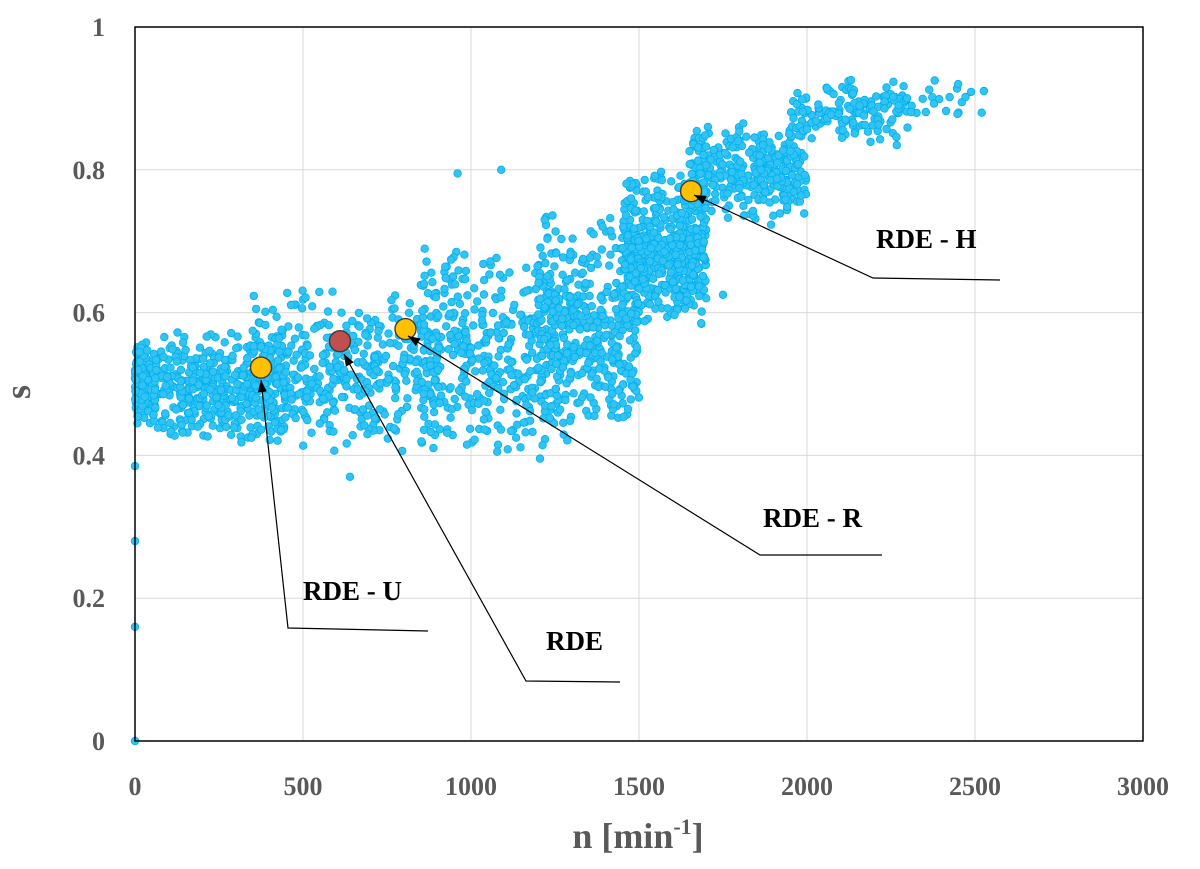 The image size is (1200, 869). What do you see at coordinates (644, 445) in the screenshot?
I see `callout-rde-r: RDE - R` at bounding box center [644, 445].